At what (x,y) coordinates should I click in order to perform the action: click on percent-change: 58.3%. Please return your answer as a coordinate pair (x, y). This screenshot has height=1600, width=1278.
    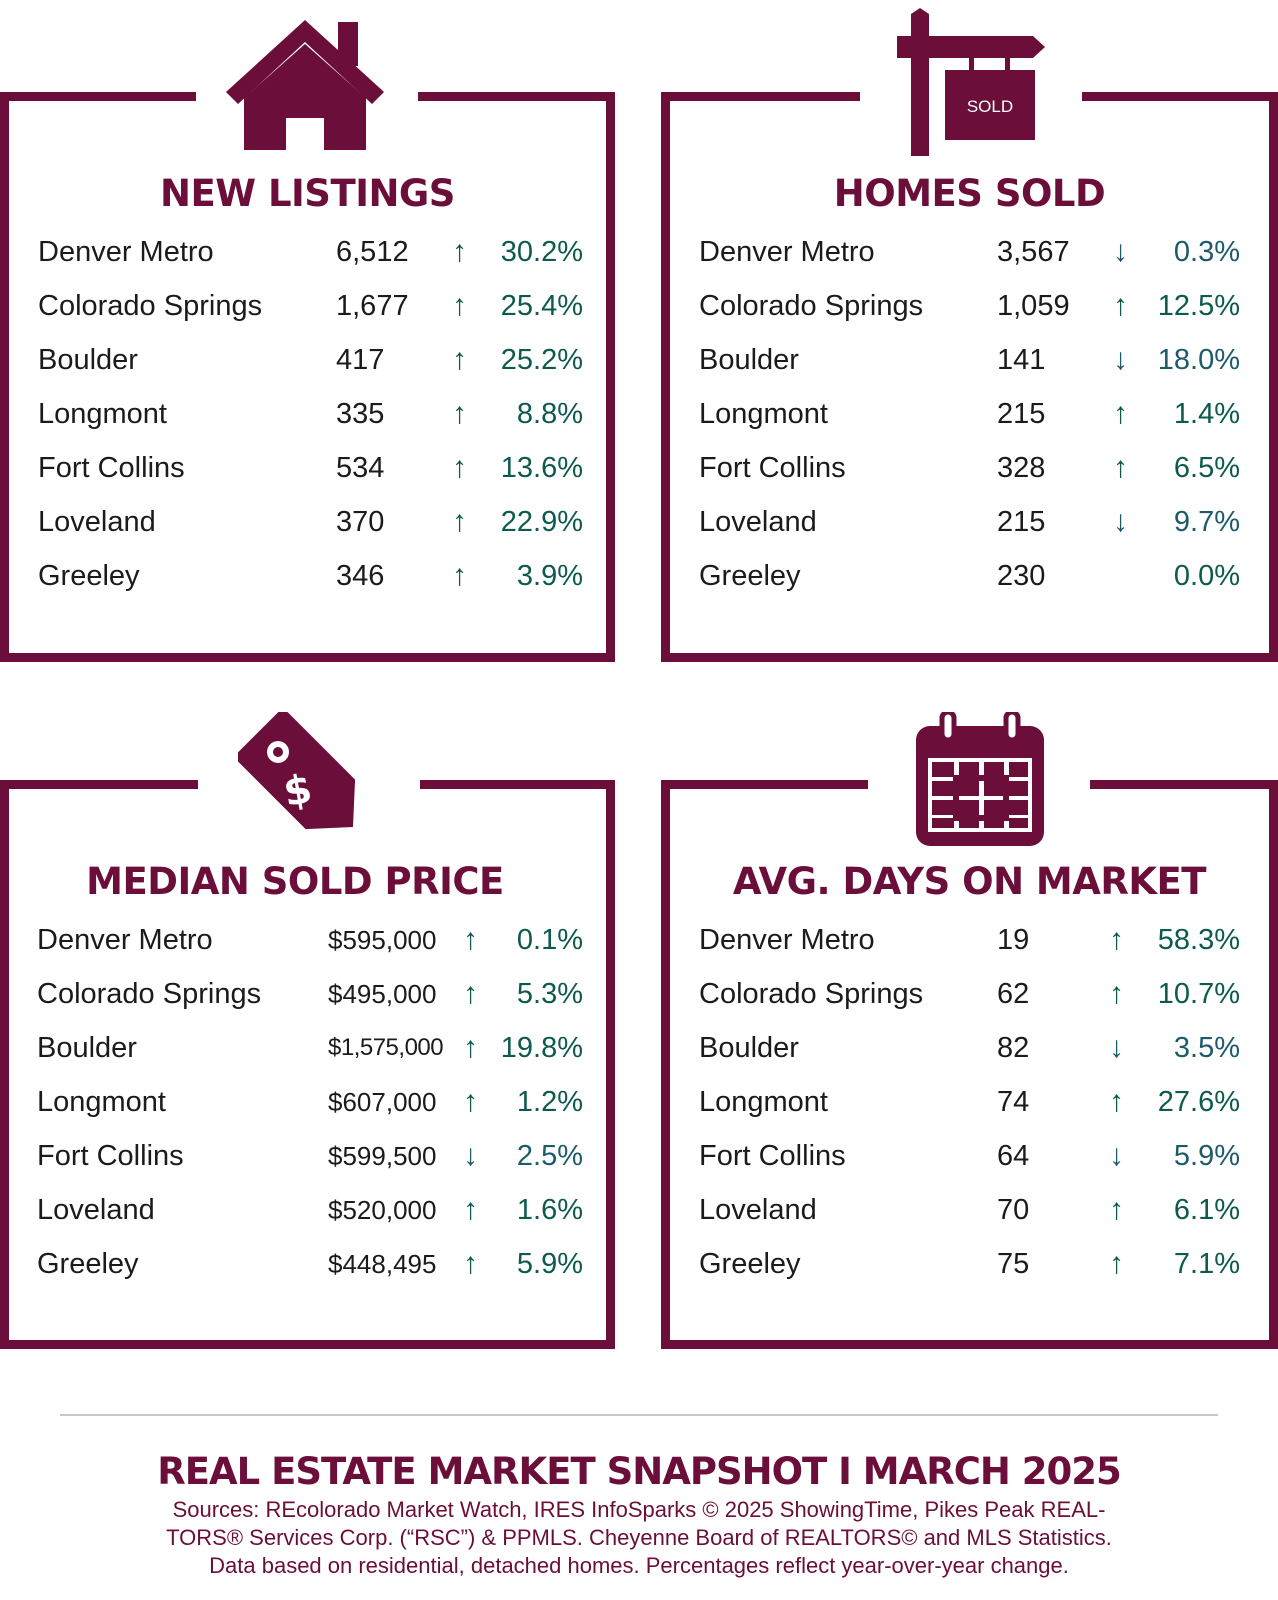
    Looking at the image, I should click on (1198, 940).